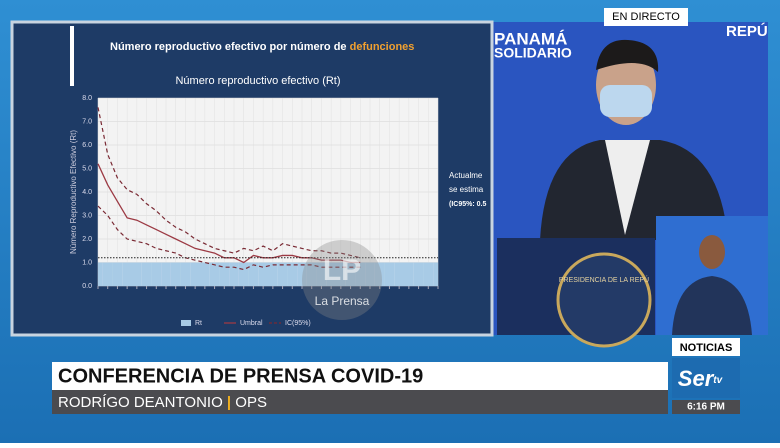 This screenshot has width=780, height=448. What do you see at coordinates (467, 204) in the screenshot?
I see `side-text: (IC95%: 0.5` at bounding box center [467, 204].